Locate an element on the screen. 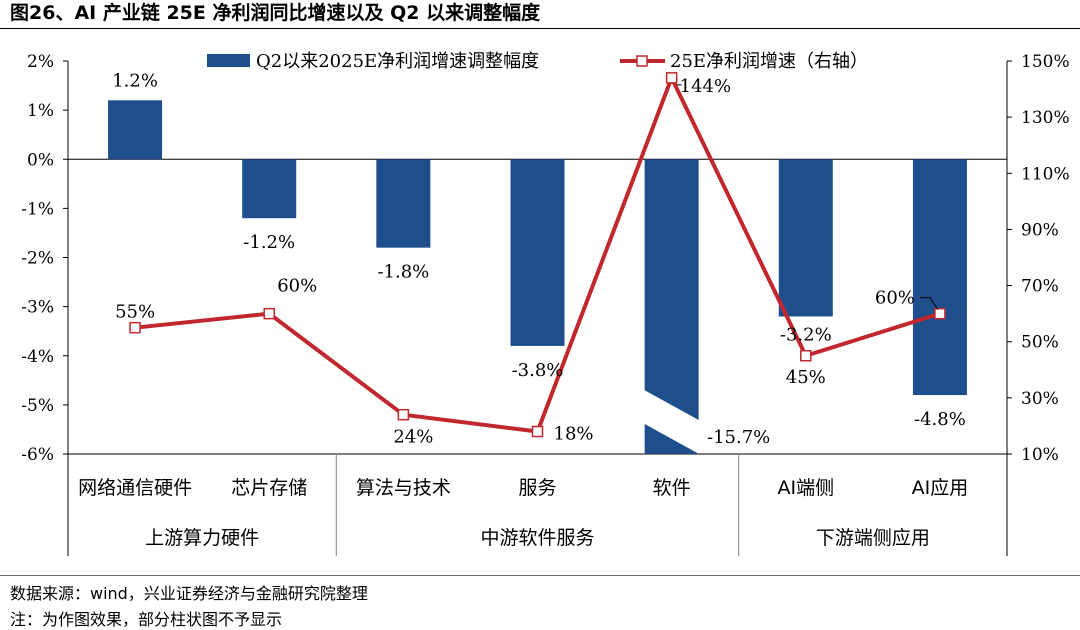  right-tick-label: 70% is located at coordinates (1040, 287).